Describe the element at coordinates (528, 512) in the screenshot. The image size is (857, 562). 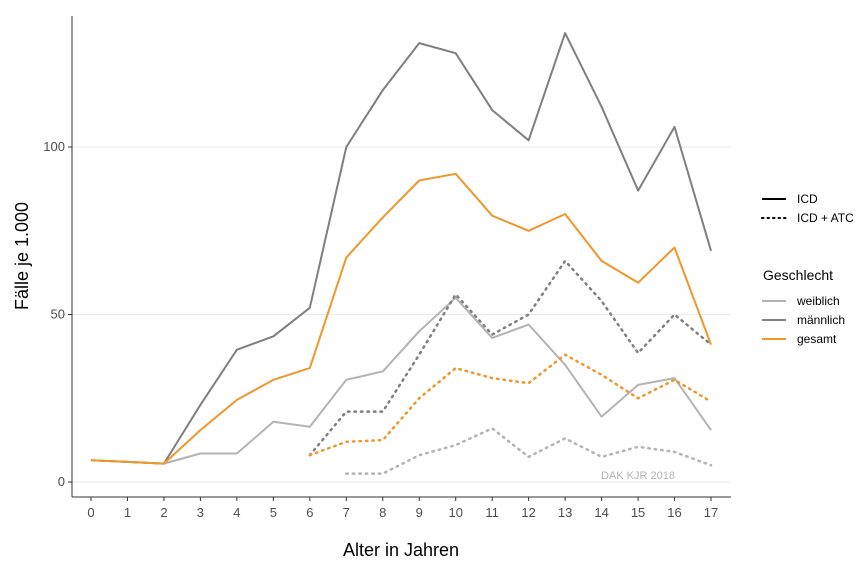
I see `x-tick-label: 12` at that location.